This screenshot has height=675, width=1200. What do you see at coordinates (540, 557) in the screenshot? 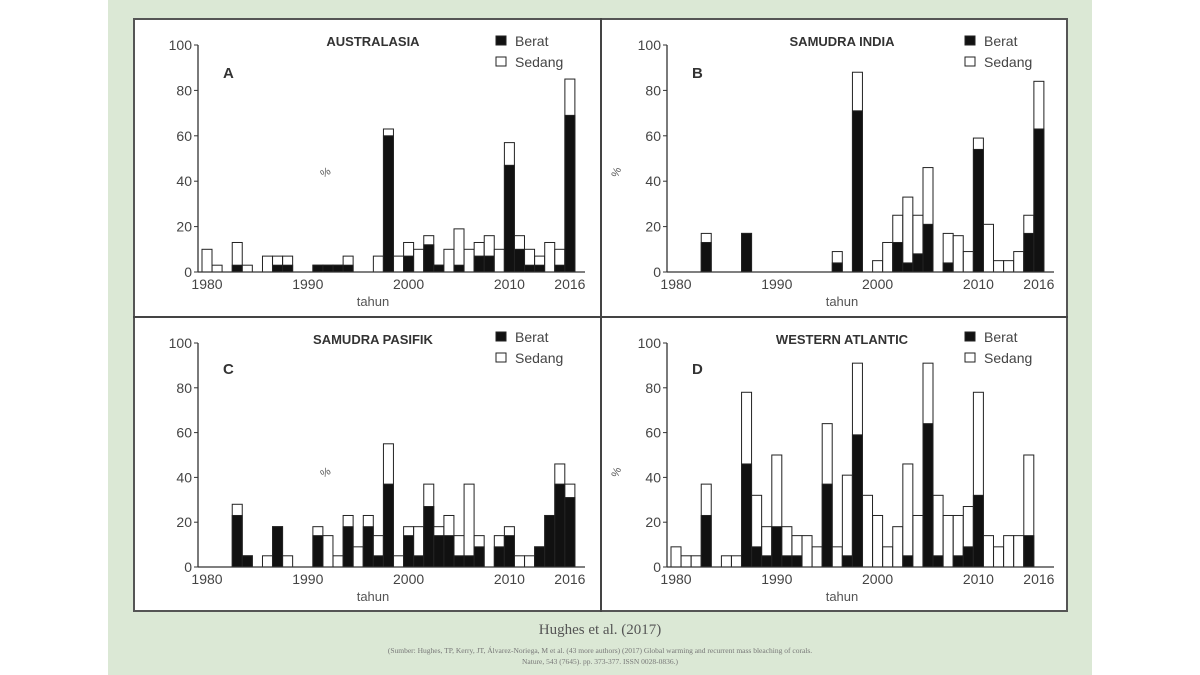
I see `bar-berat-2013` at bounding box center [540, 557].